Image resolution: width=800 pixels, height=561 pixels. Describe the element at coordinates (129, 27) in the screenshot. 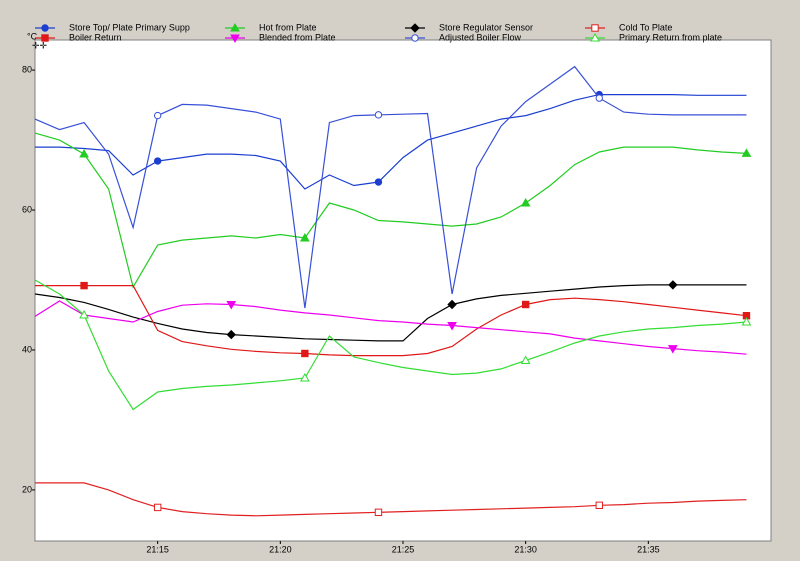

I see `legend-label: Store Top/ Plate Primary Supp` at that location.